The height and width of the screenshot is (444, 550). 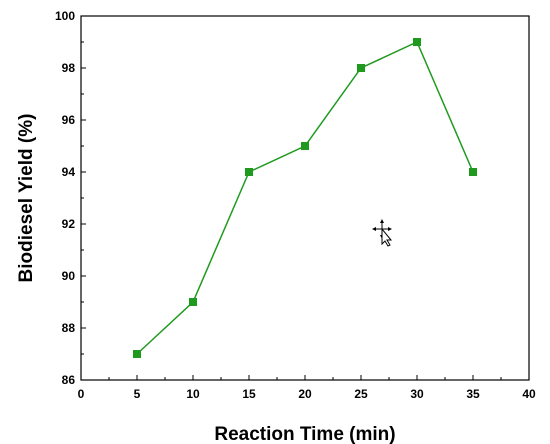 I want to click on x-tick-label: 25, so click(x=361, y=394).